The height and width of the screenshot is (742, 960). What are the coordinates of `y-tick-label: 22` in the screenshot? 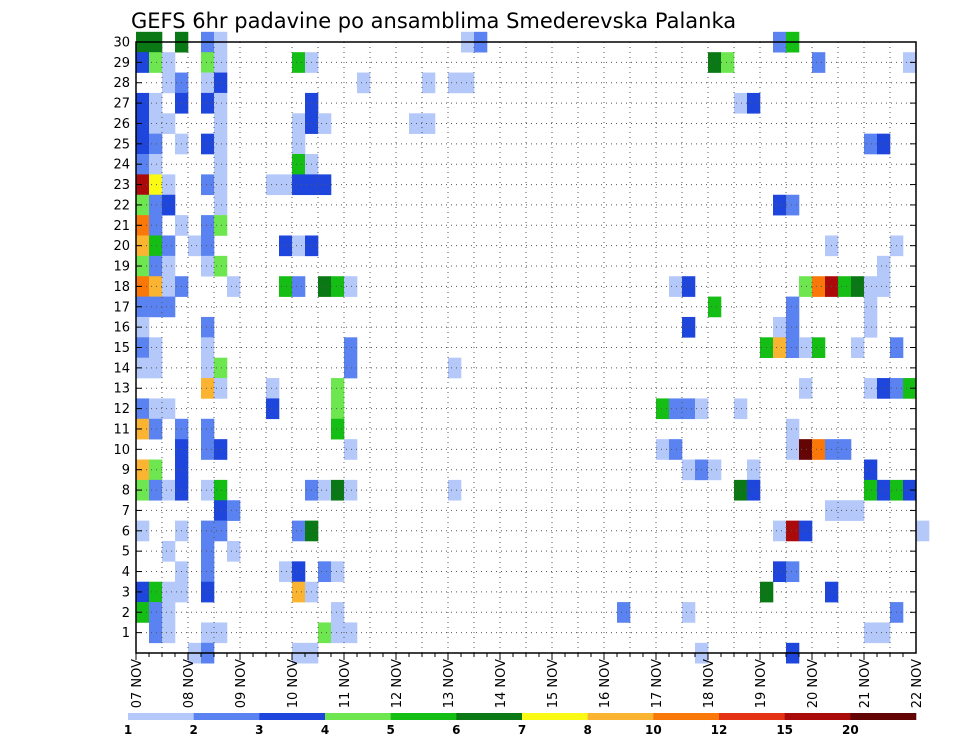 It's located at (121, 205).